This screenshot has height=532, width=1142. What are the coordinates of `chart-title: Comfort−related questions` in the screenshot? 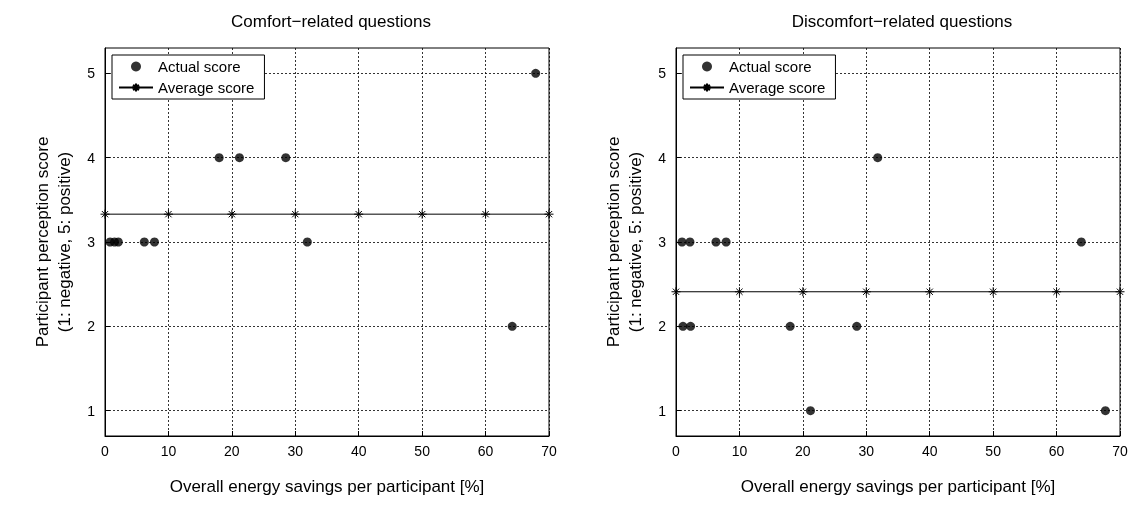 It's located at (331, 21).